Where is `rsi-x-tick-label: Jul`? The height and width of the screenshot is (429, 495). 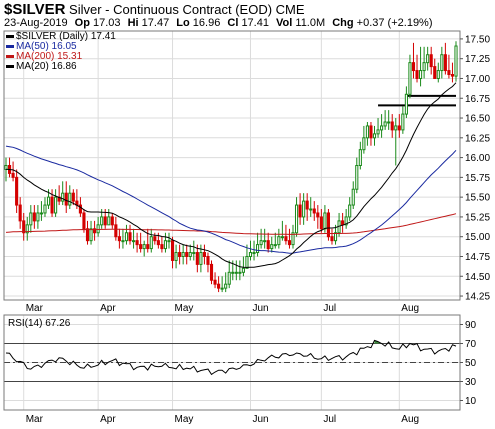
rsi-x-tick-label: Jul is located at coordinates (329, 419).